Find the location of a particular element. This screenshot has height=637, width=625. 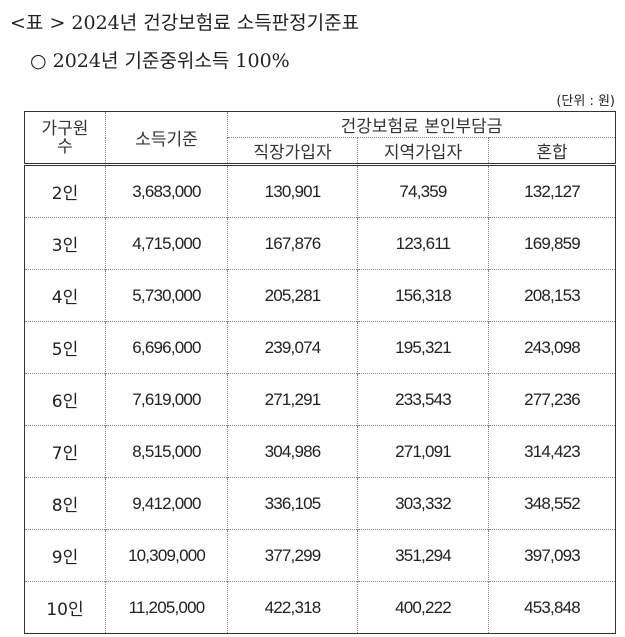

employee-cell: 271,291 is located at coordinates (292, 399).